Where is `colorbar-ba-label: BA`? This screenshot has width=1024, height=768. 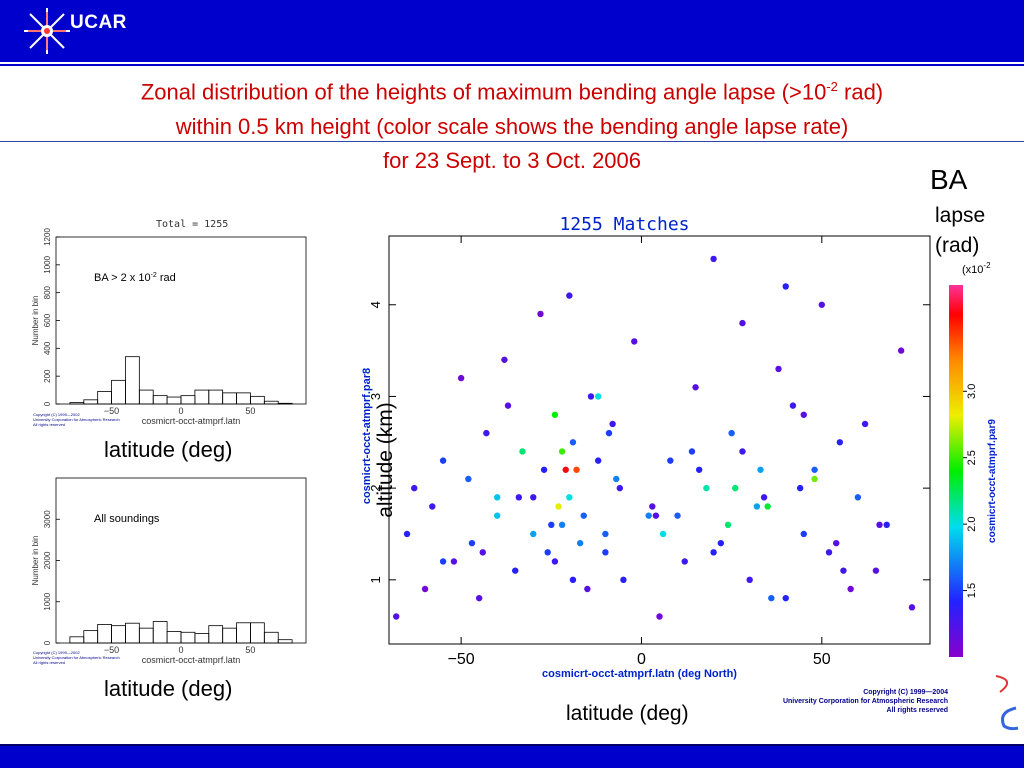
colorbar-ba-label: BA is located at coordinates (949, 179).